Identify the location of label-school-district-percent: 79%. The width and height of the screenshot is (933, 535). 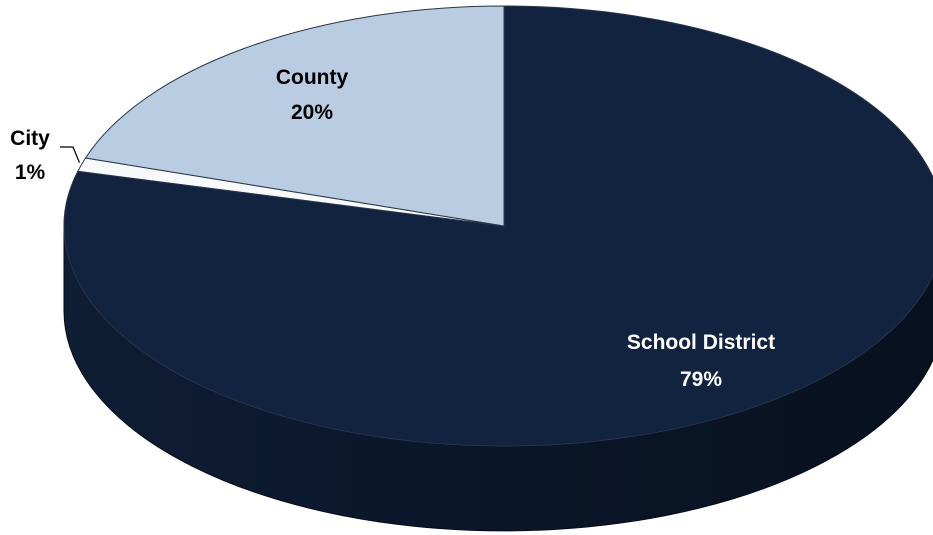
(701, 379).